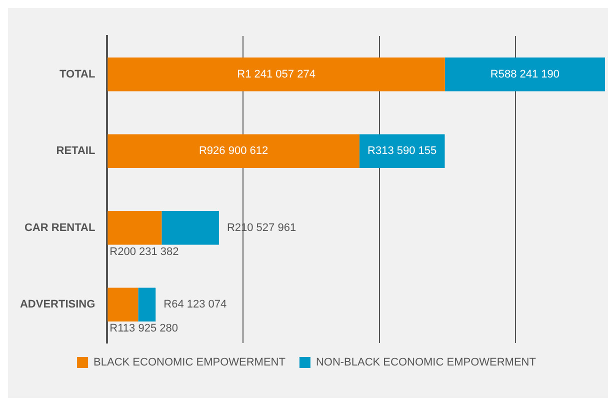 The image size is (608, 401). Describe the element at coordinates (426, 362) in the screenshot. I see `legend-label: NON-BLACK ECONOMIC EMPOWERMENT` at that location.